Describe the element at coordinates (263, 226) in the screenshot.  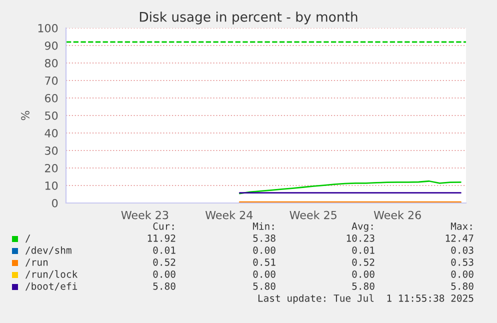
I see `text: Min:` at that location.